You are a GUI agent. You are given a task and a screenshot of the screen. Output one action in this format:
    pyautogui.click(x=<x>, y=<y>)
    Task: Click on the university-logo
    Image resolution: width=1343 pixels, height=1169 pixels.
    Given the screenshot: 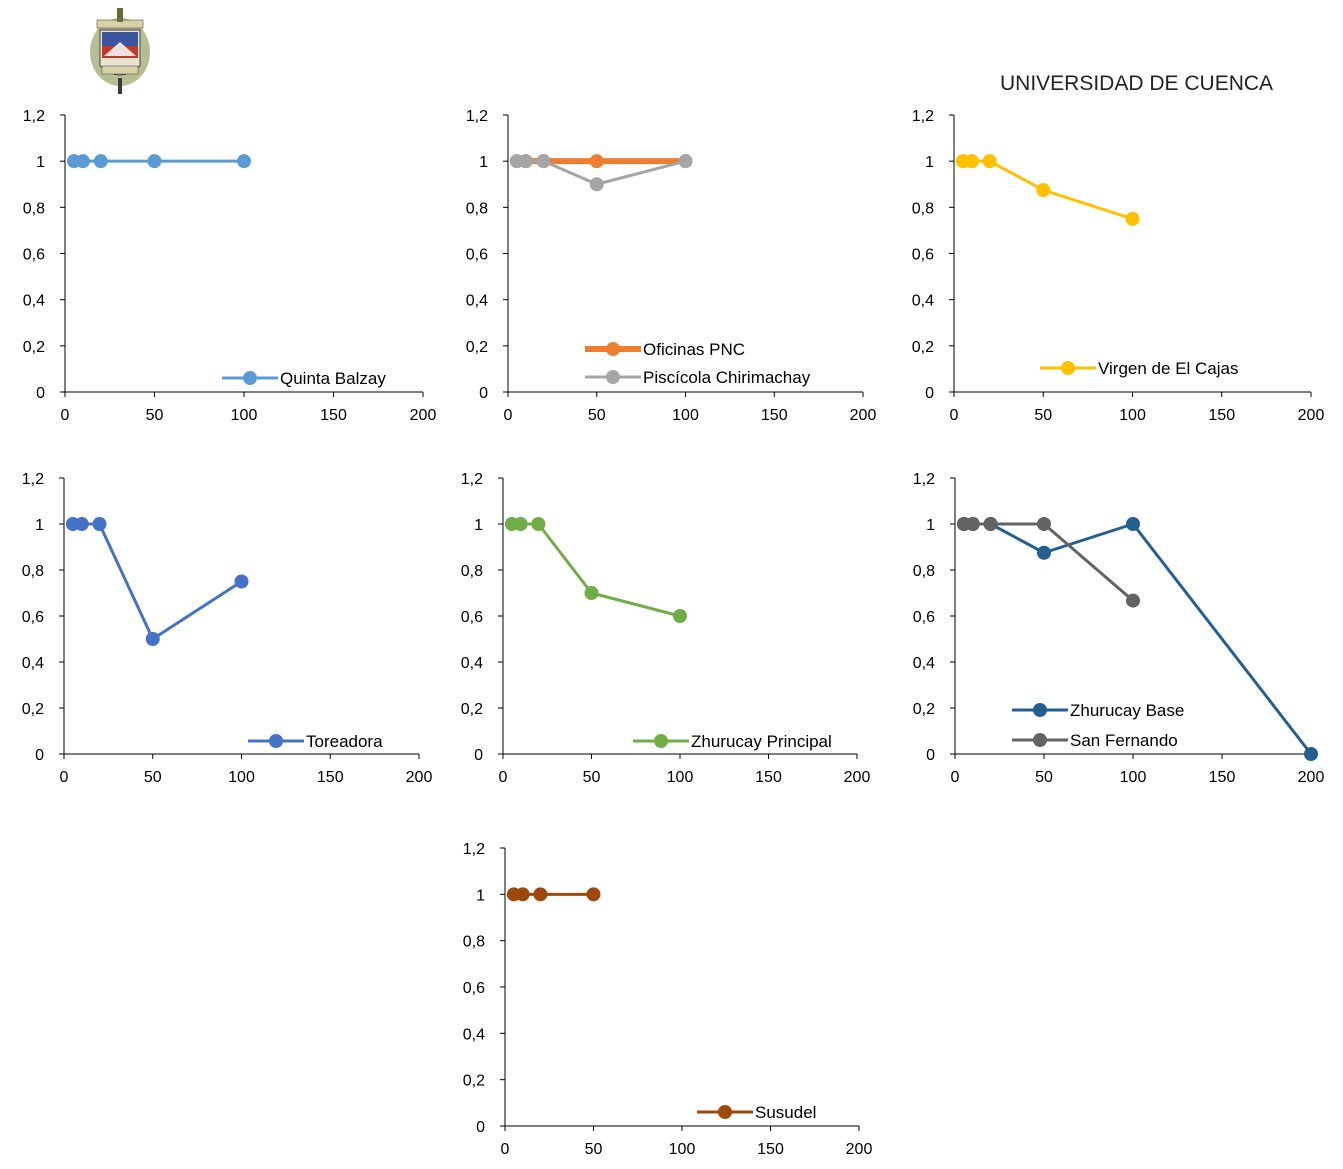 What is the action you would take?
    pyautogui.click(x=120, y=50)
    